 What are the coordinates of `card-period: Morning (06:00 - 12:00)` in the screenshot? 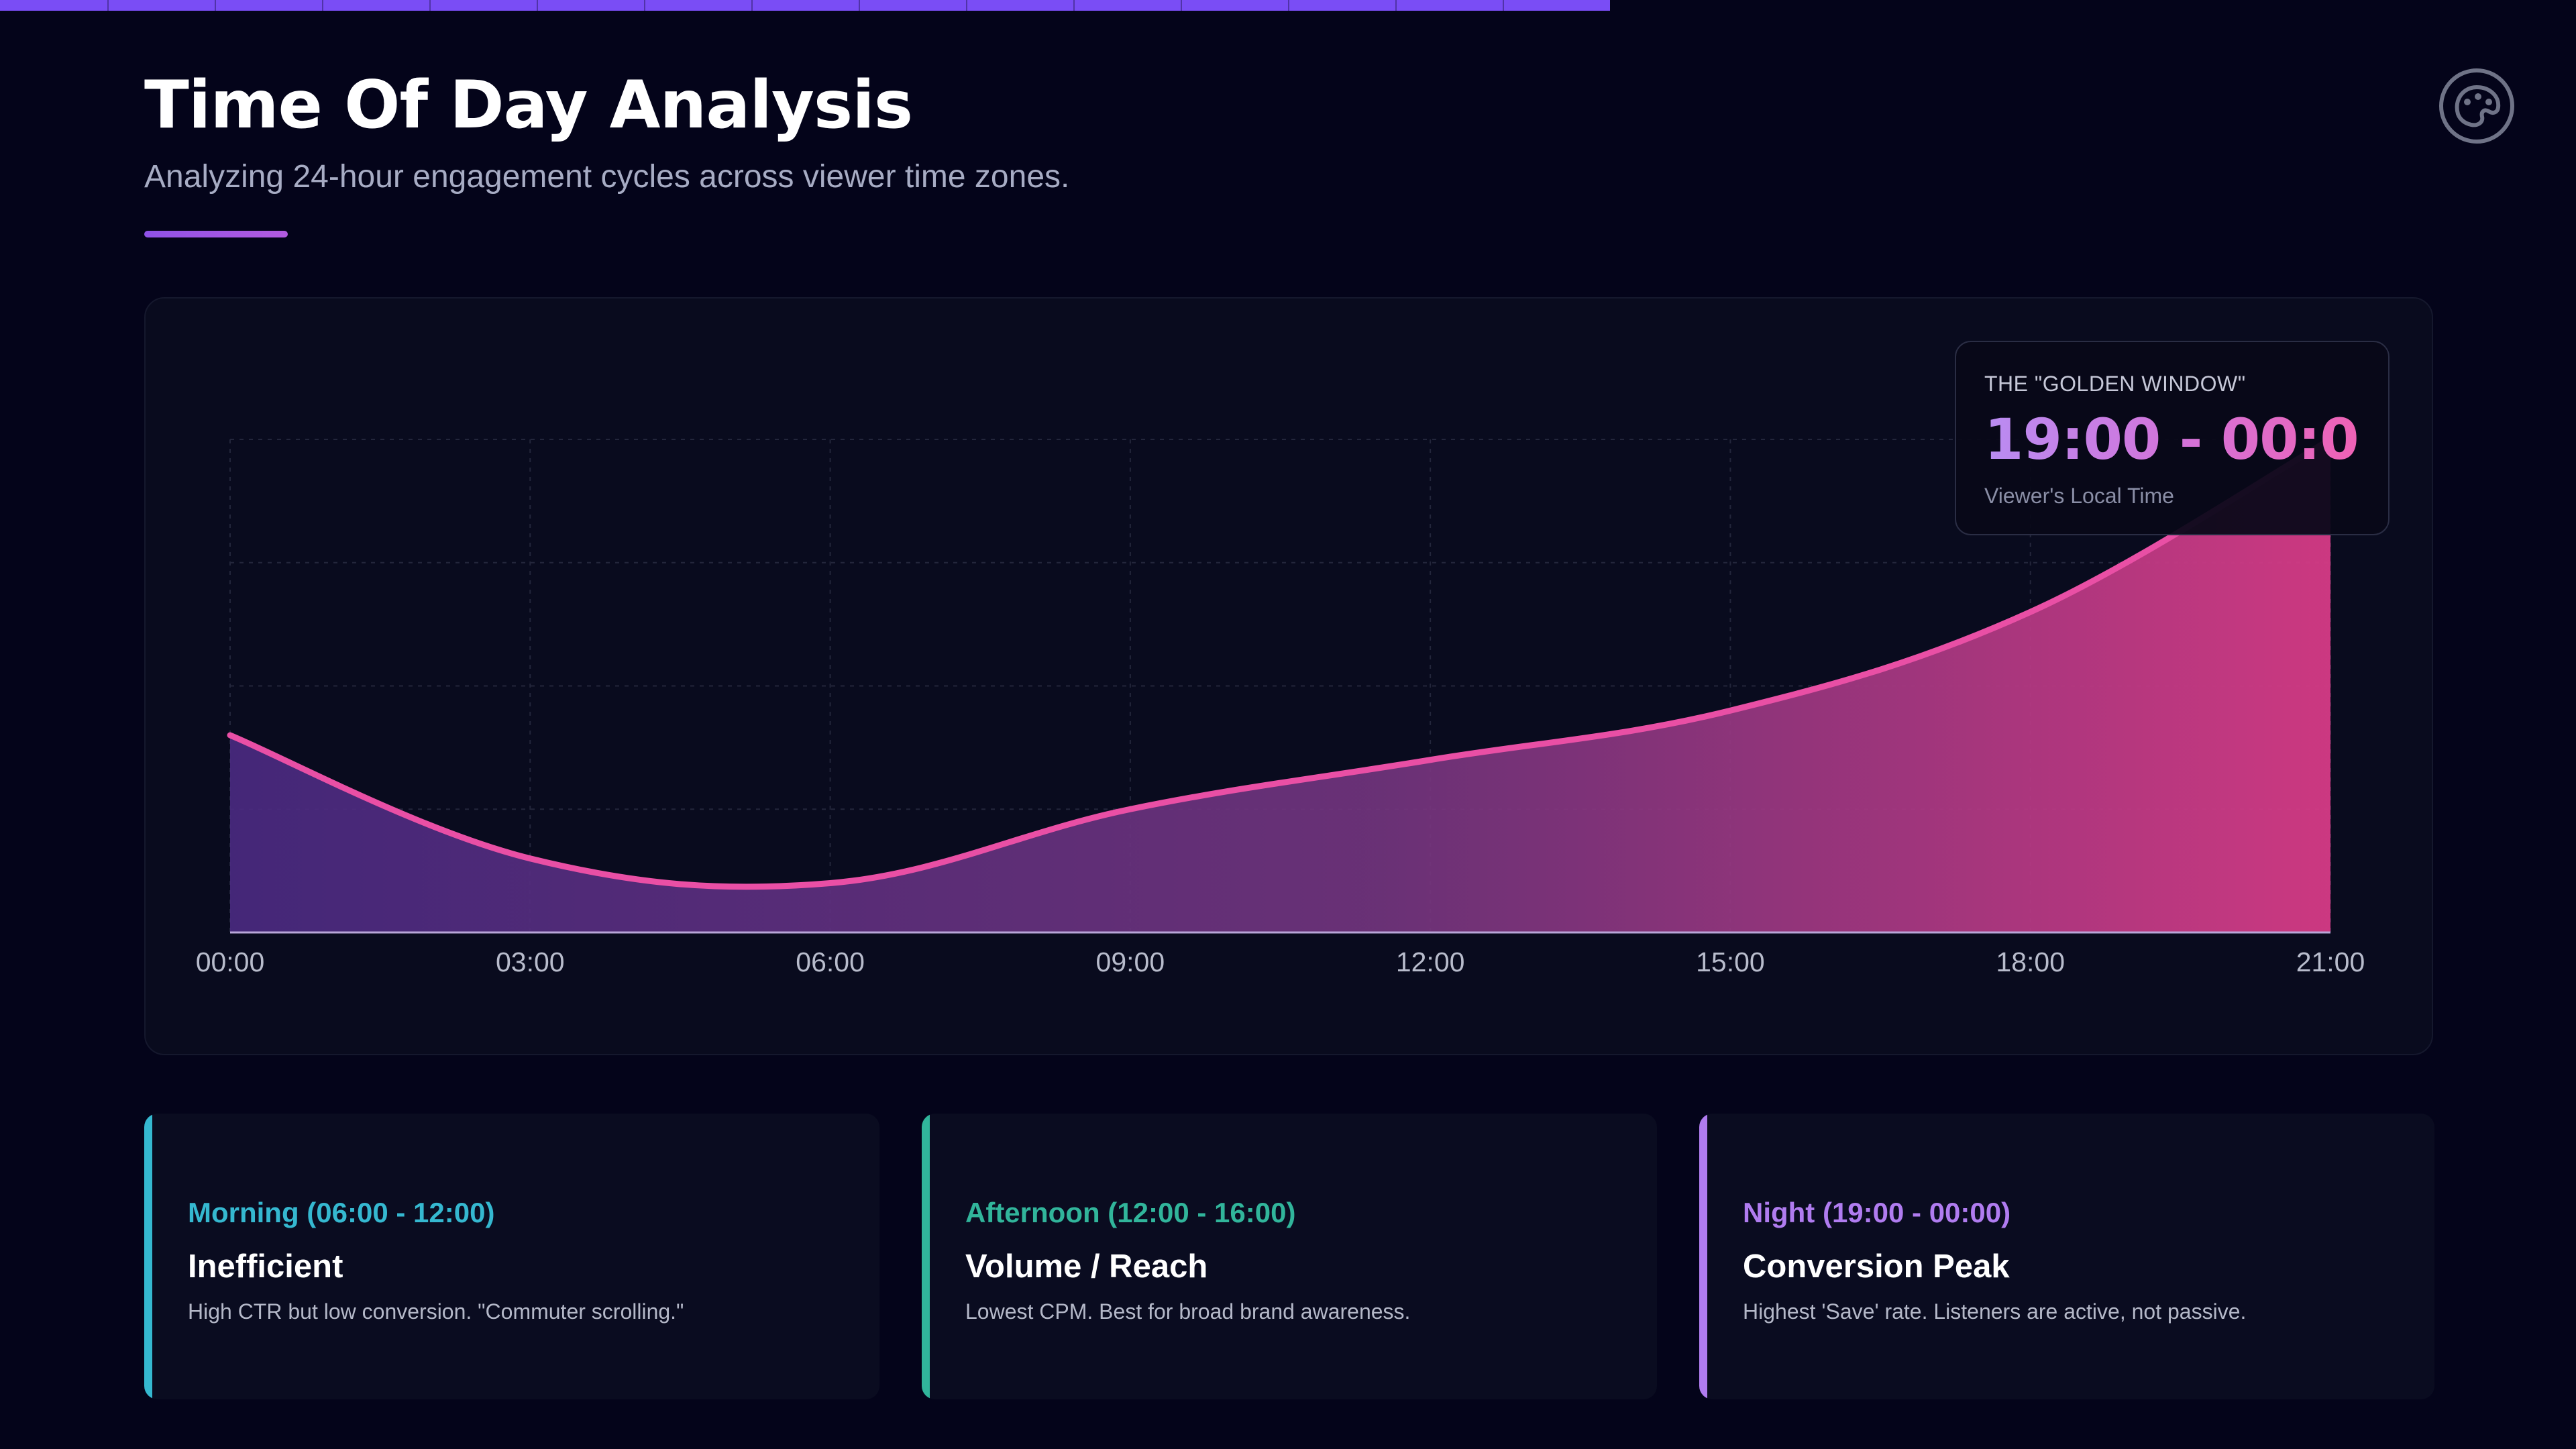 It's located at (341, 1212).